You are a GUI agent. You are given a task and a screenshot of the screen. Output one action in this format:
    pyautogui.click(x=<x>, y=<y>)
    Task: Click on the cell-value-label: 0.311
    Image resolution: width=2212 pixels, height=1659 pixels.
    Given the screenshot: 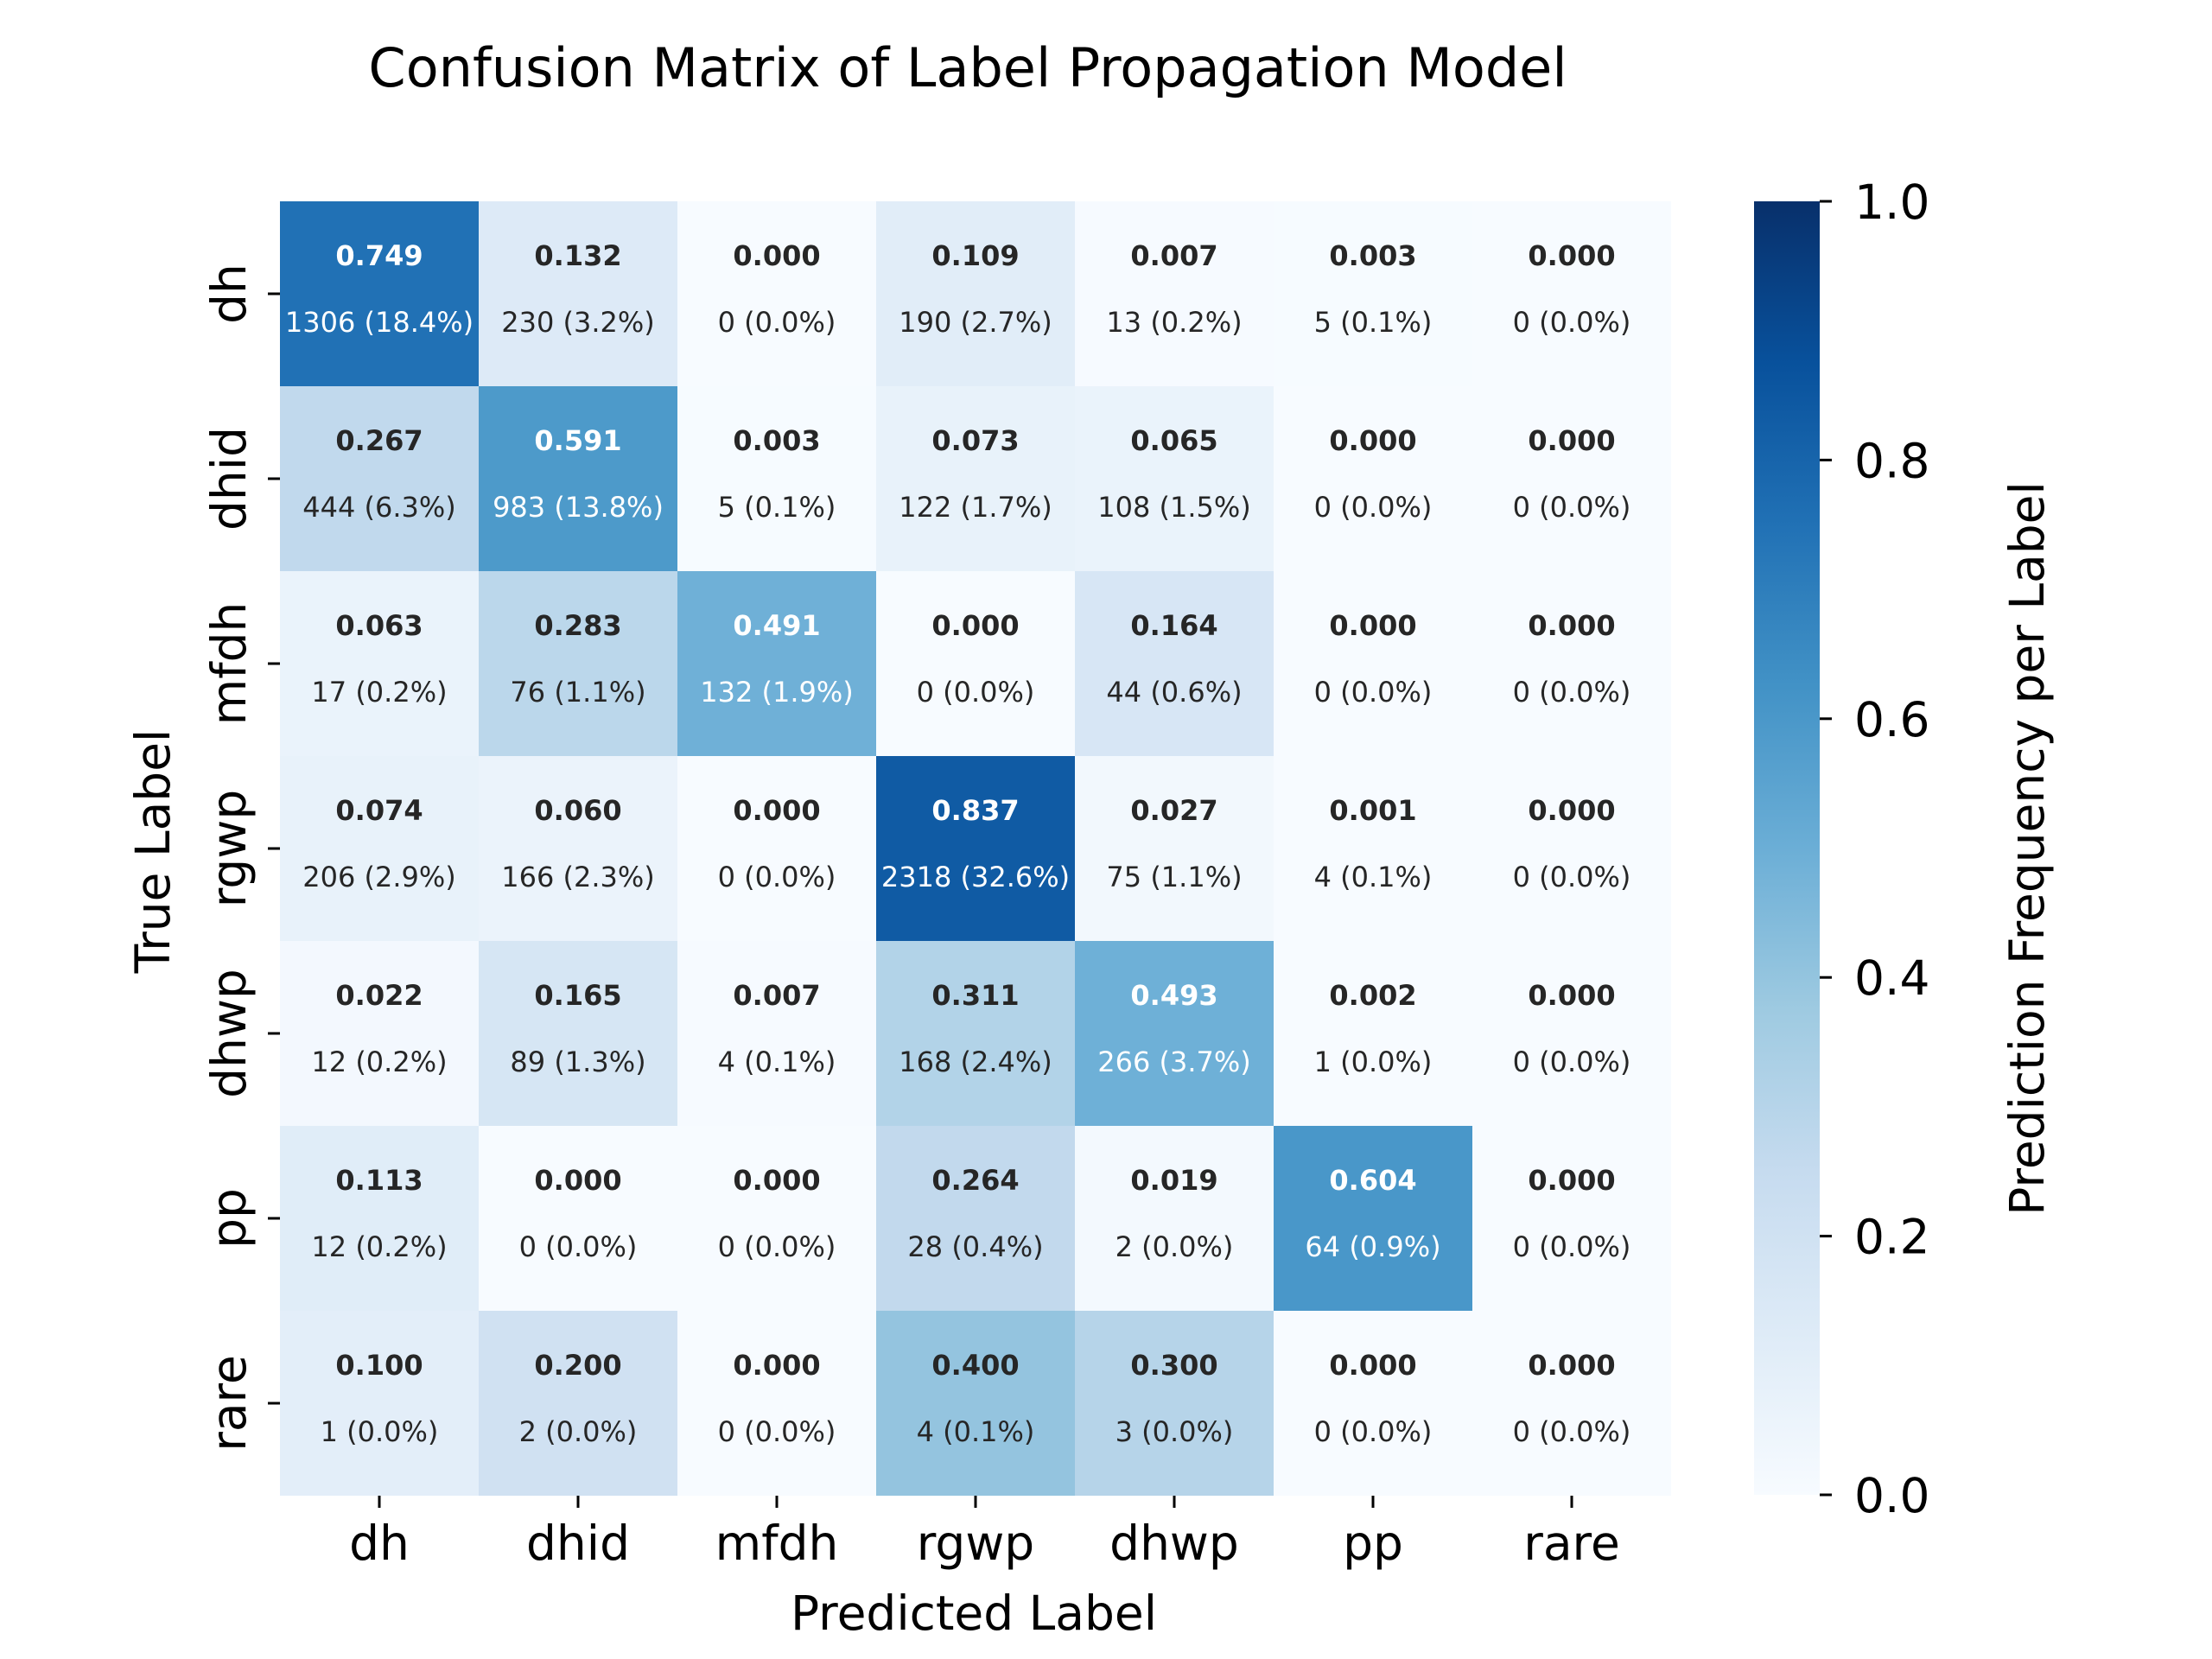 What is the action you would take?
    pyautogui.click(x=975, y=995)
    